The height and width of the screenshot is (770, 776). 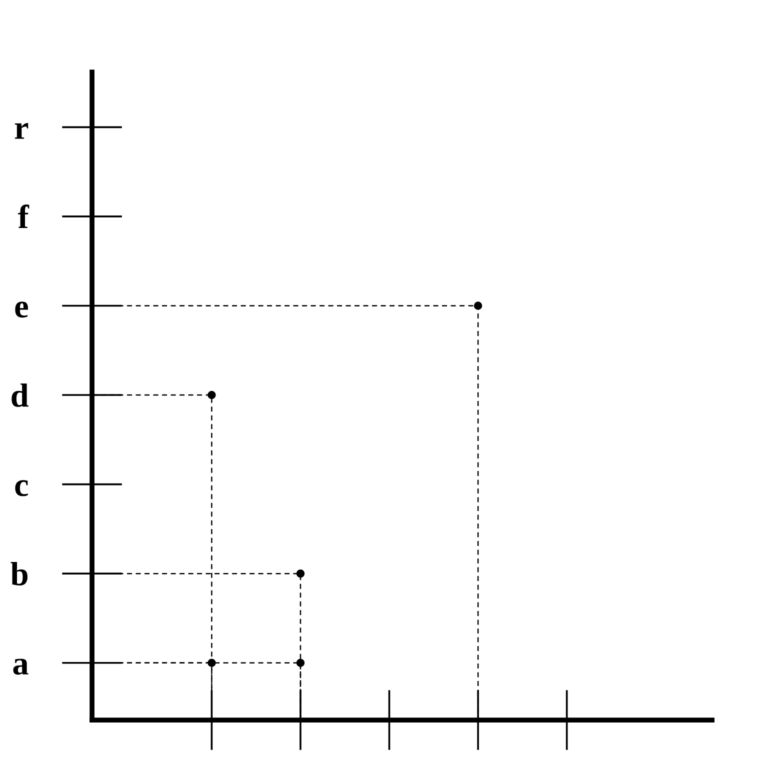 What do you see at coordinates (21, 310) in the screenshot?
I see `y-tick-label: e` at bounding box center [21, 310].